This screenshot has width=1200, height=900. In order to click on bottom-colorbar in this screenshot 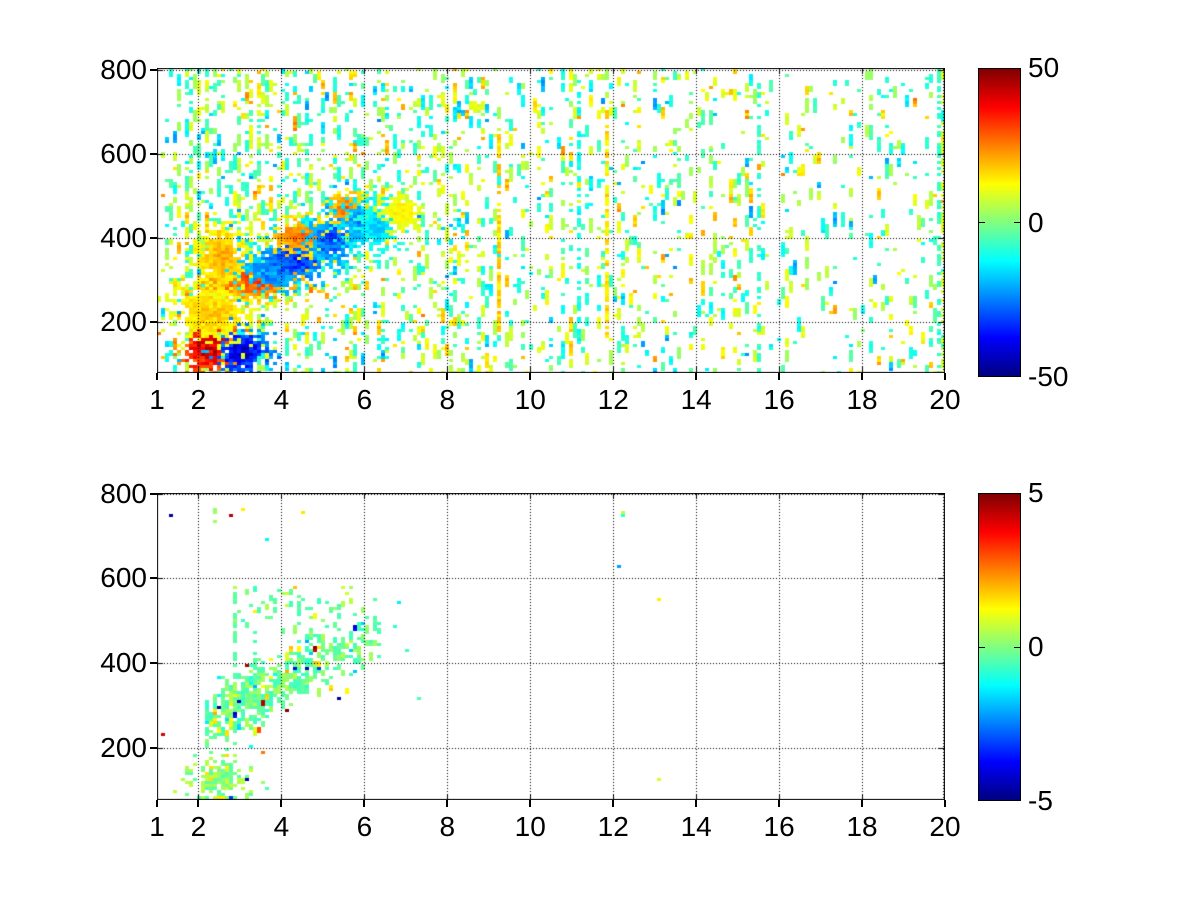, I will do `click(999, 647)`.